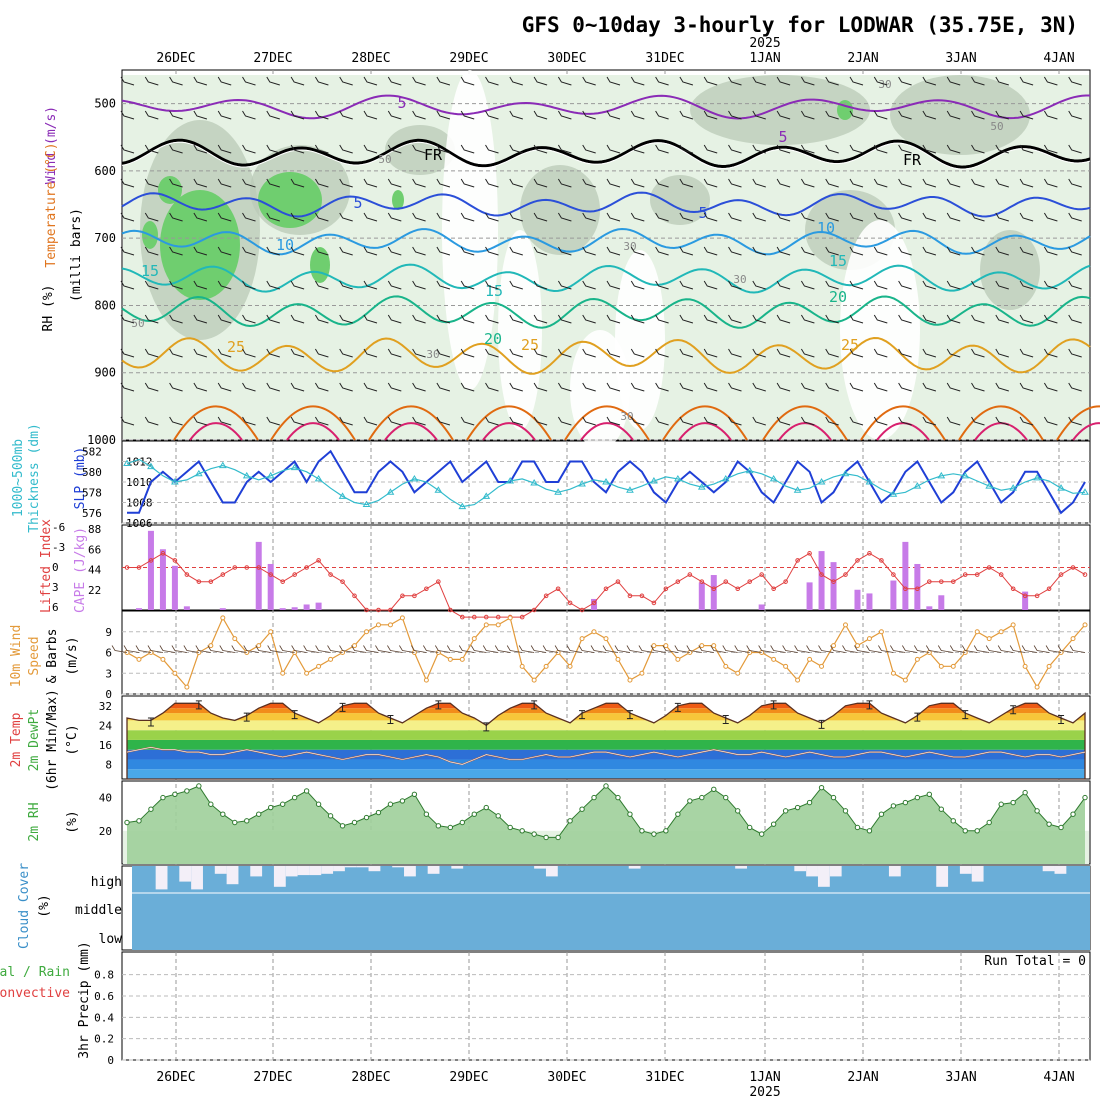 Image resolution: width=1100 pixels, height=1100 pixels. Describe the element at coordinates (606, 741) in the screenshot. I see `temp-line` at that location.